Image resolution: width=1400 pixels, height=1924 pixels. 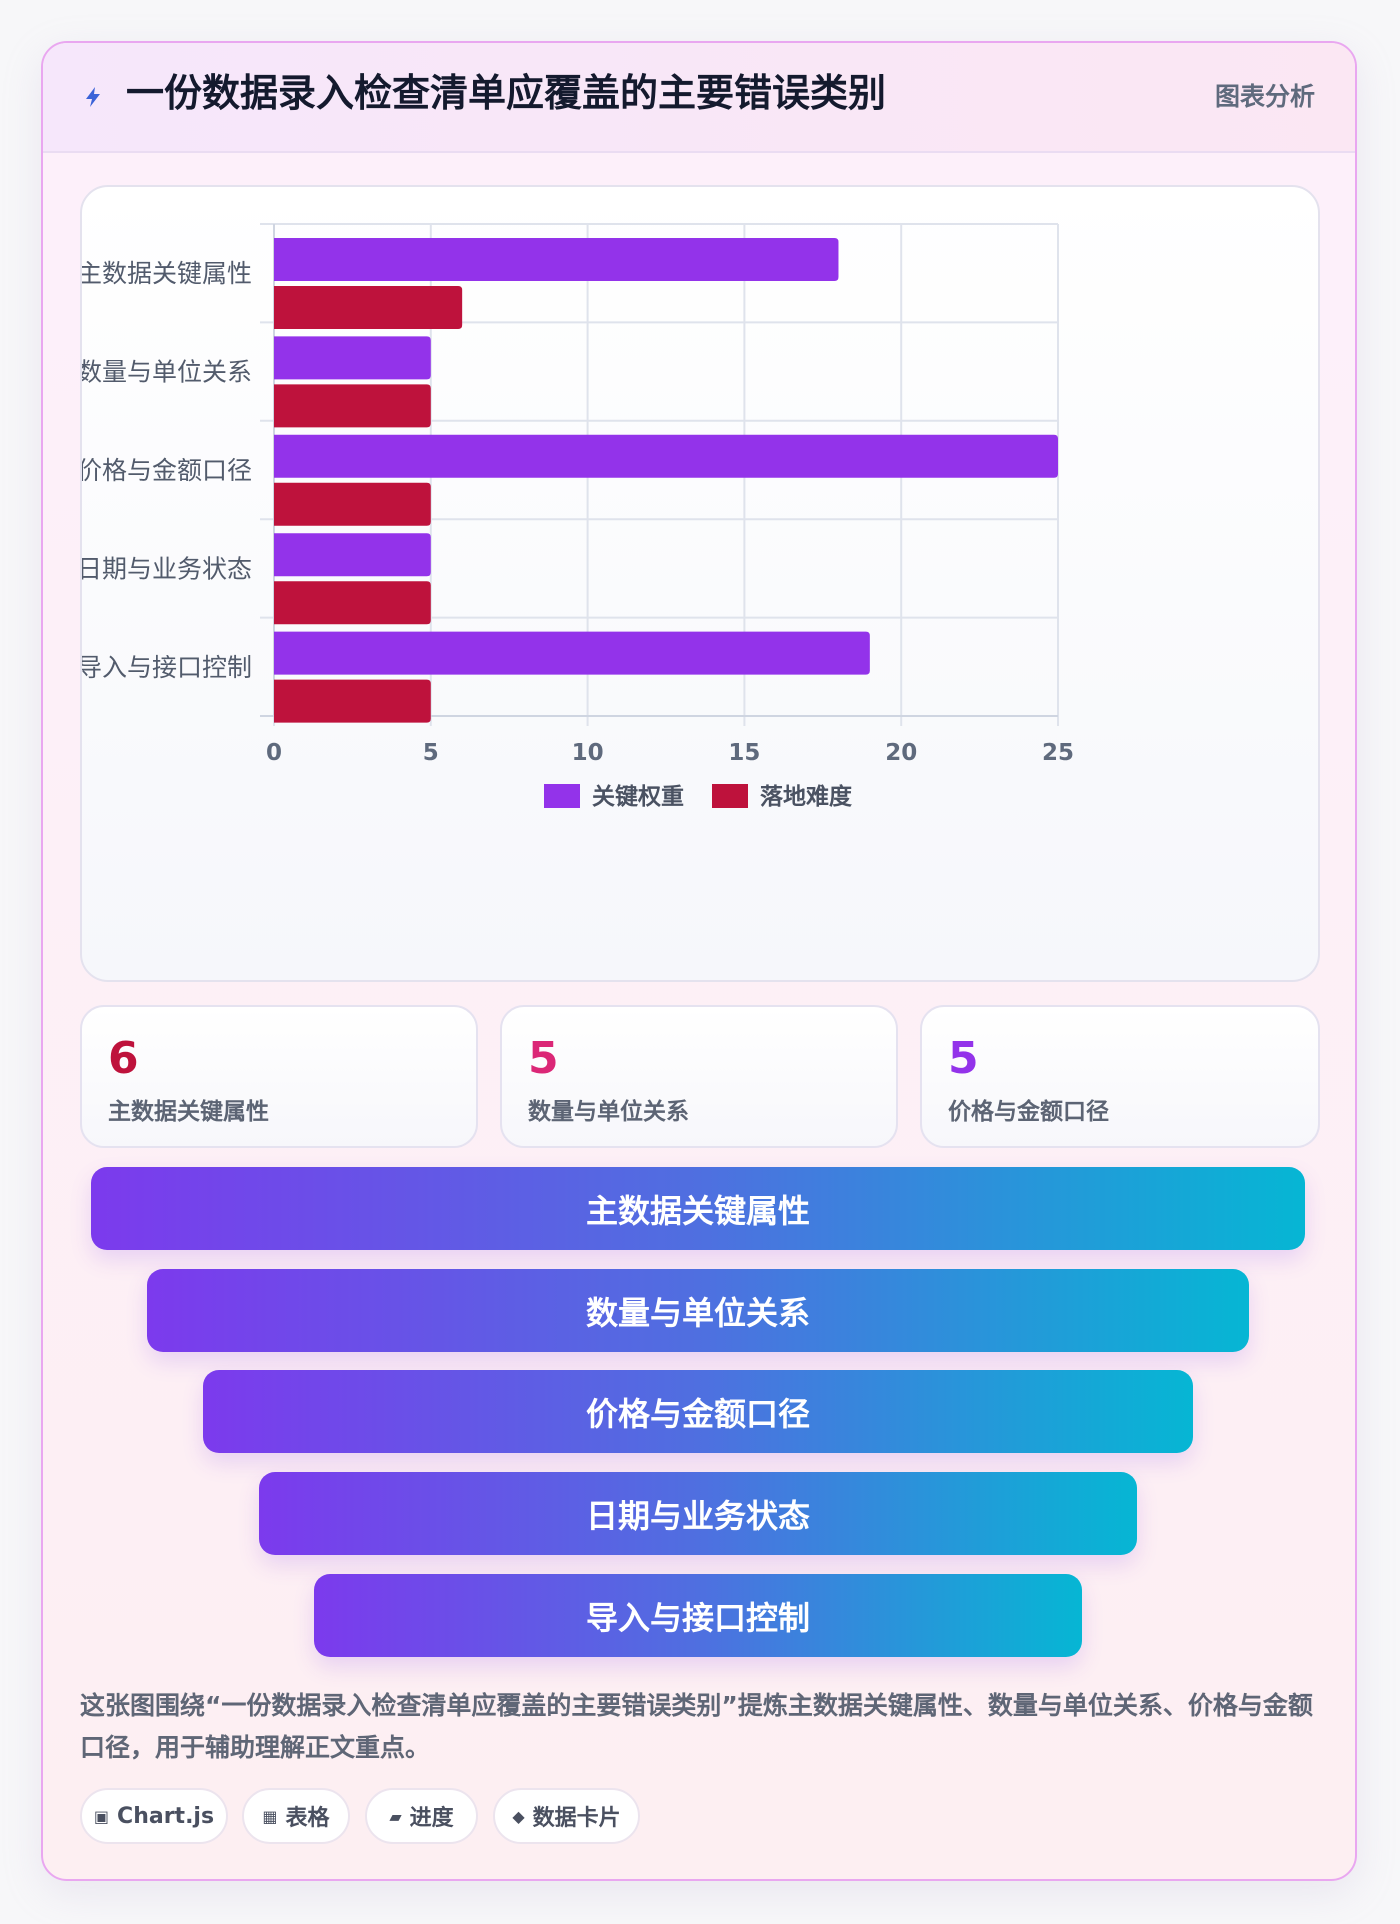 I want to click on x-tick-label: 0, so click(x=274, y=753).